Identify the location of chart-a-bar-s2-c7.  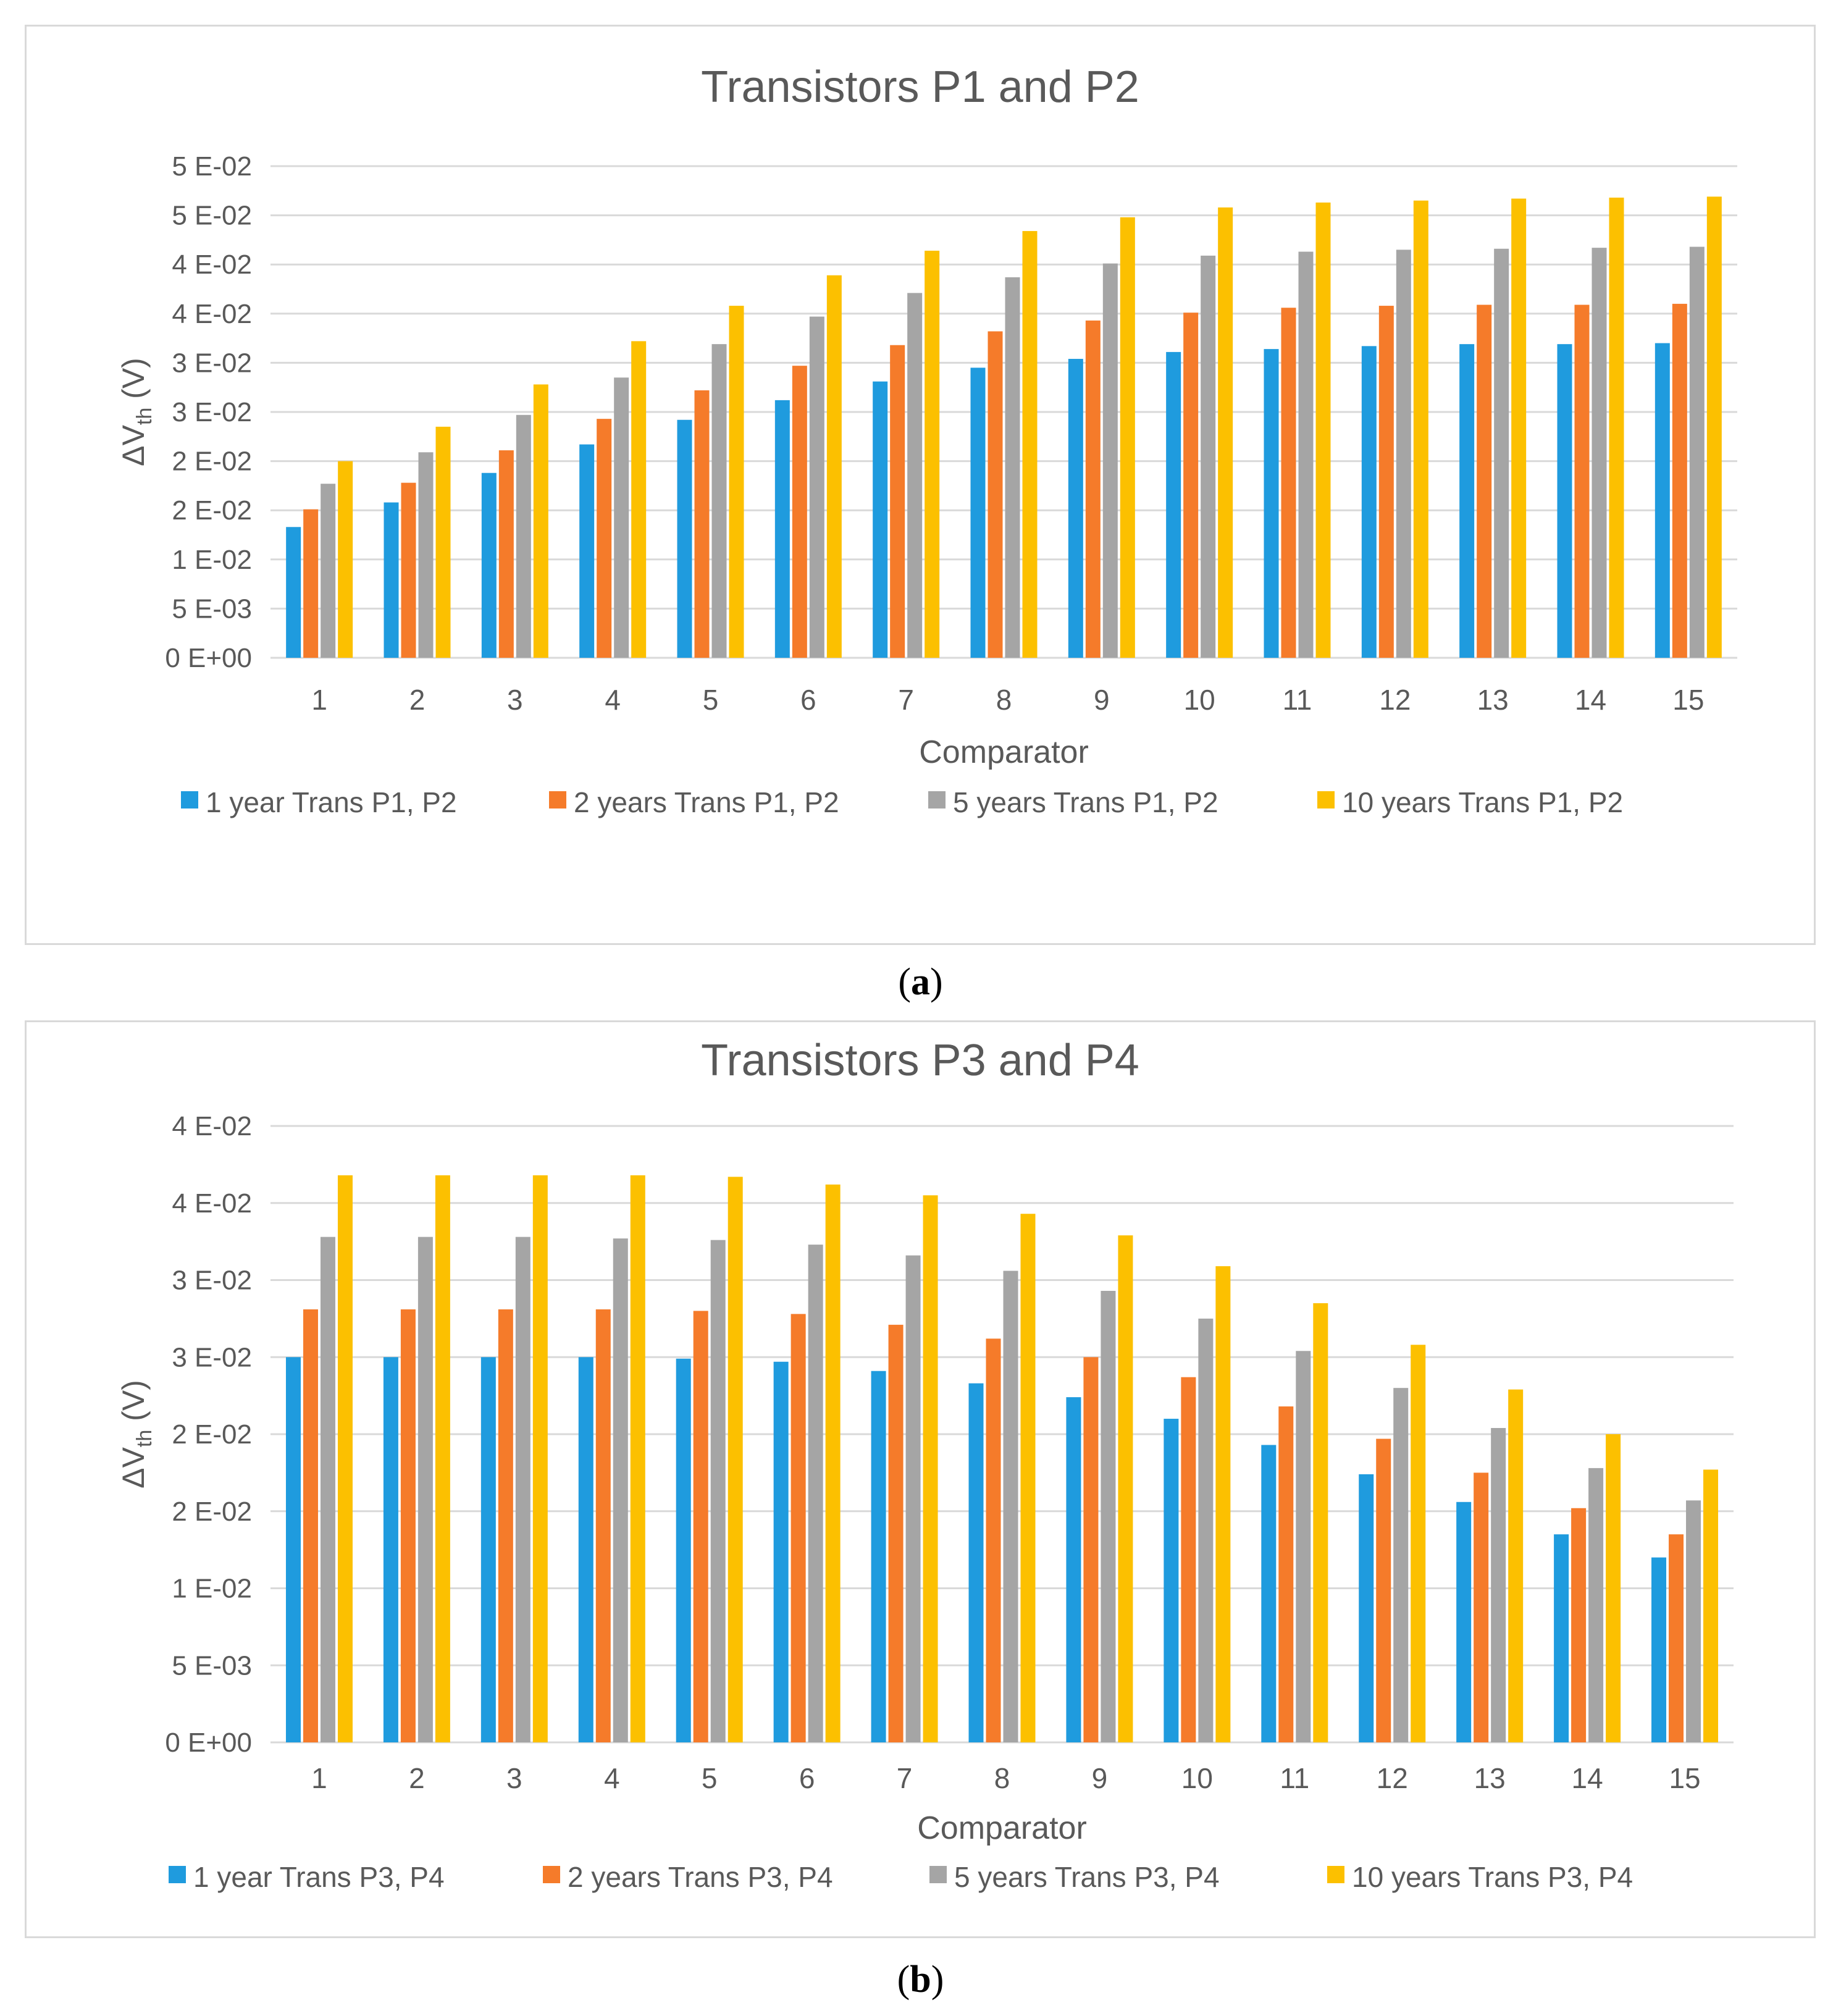
(898, 501).